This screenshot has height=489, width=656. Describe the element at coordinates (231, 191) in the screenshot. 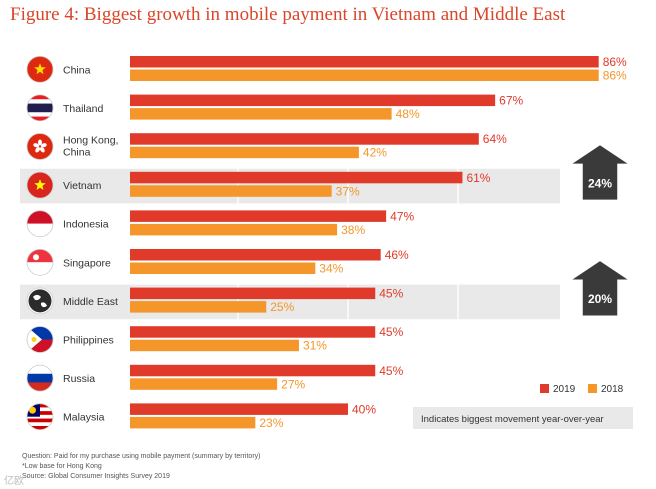

I see `bar-vietnam-2018` at that location.